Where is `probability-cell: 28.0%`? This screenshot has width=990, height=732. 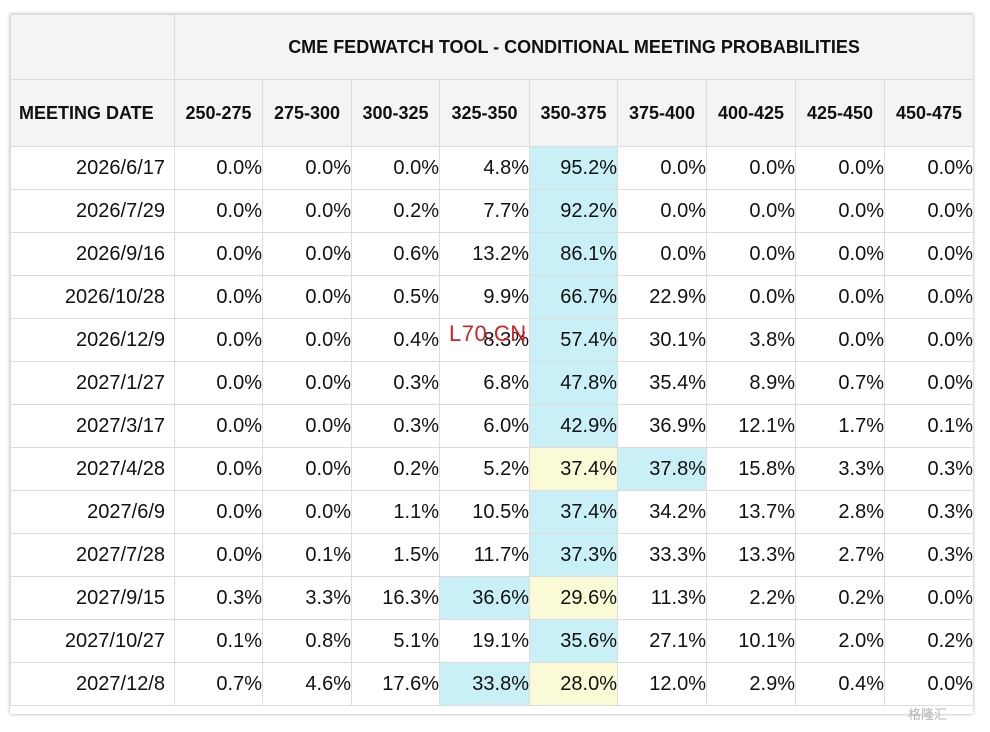
probability-cell: 28.0% is located at coordinates (573, 684).